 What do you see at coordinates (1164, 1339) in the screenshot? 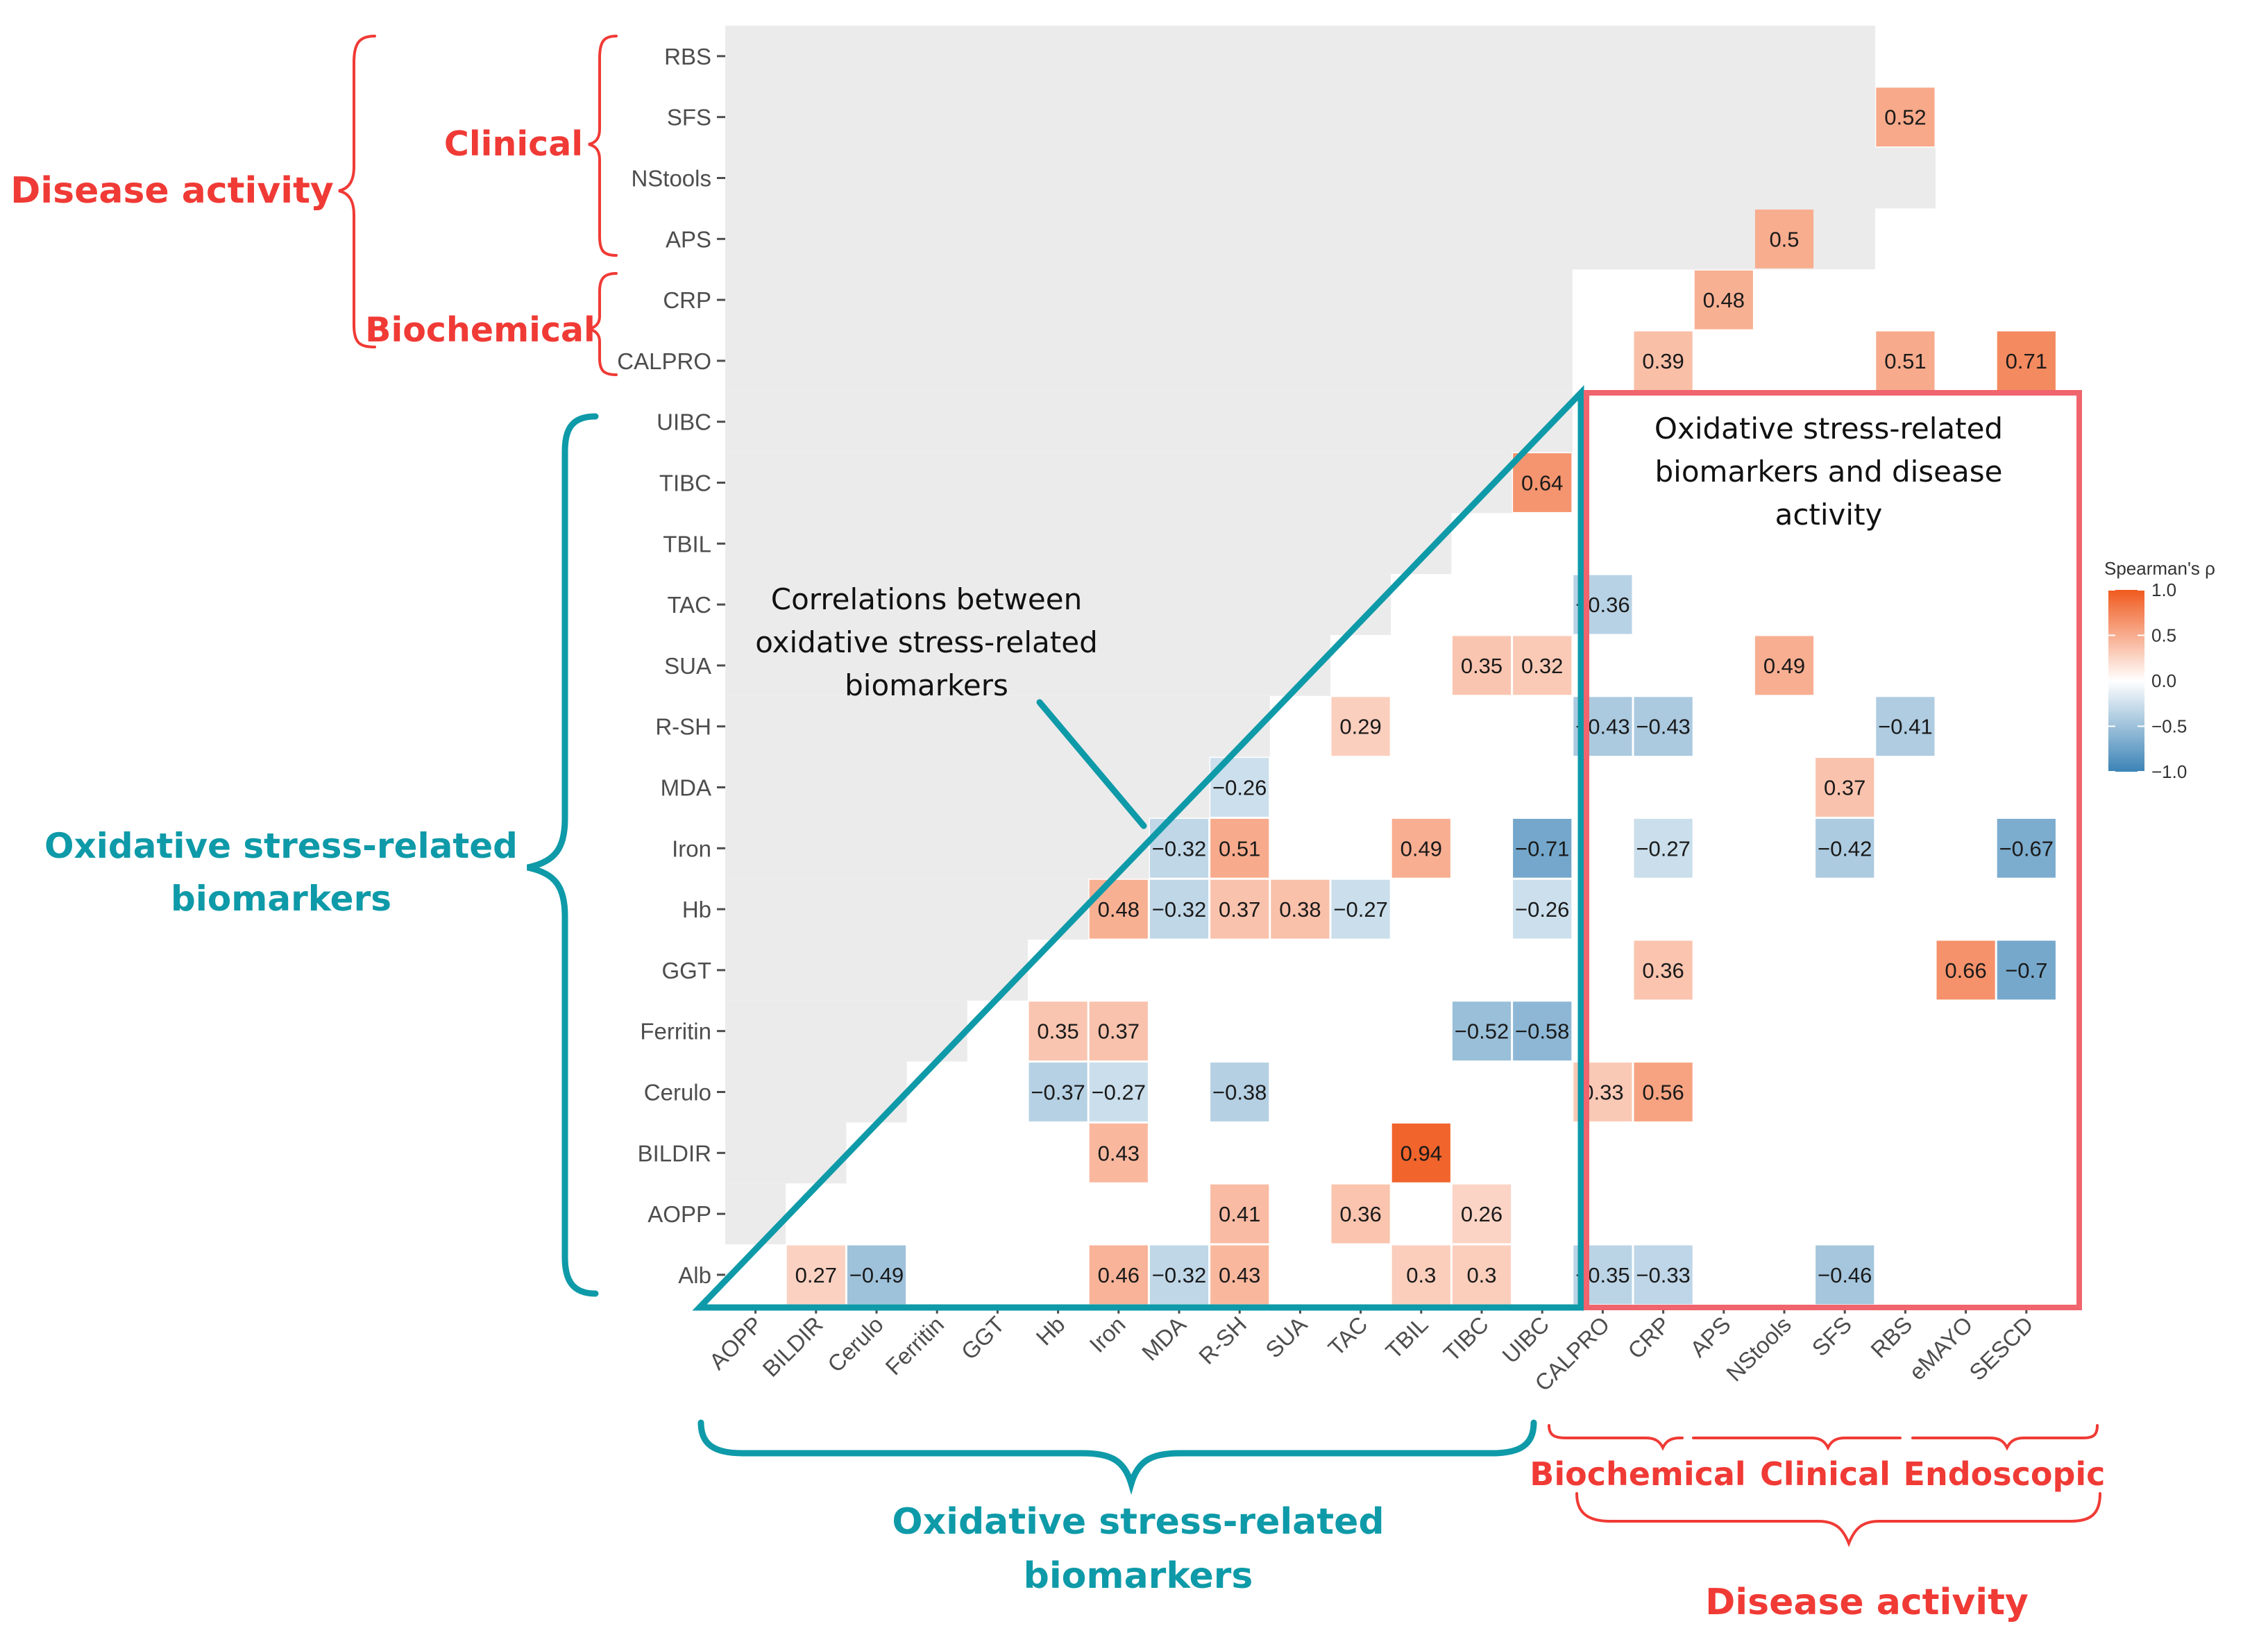
I see `x-tick-label: MDA` at bounding box center [1164, 1339].